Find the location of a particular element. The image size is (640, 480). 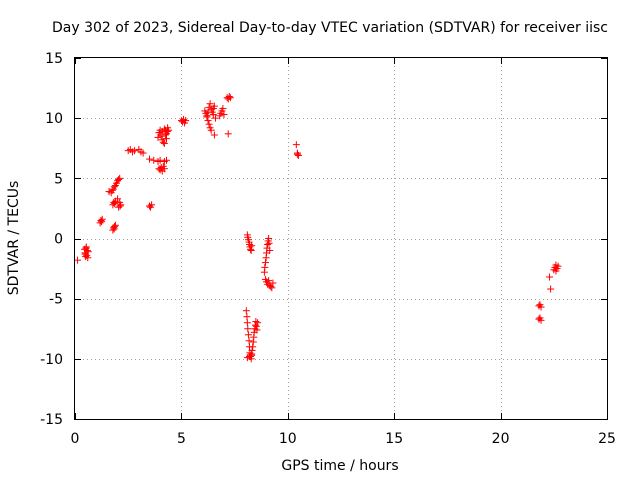

y-tick-label: -10 is located at coordinates (51, 360).